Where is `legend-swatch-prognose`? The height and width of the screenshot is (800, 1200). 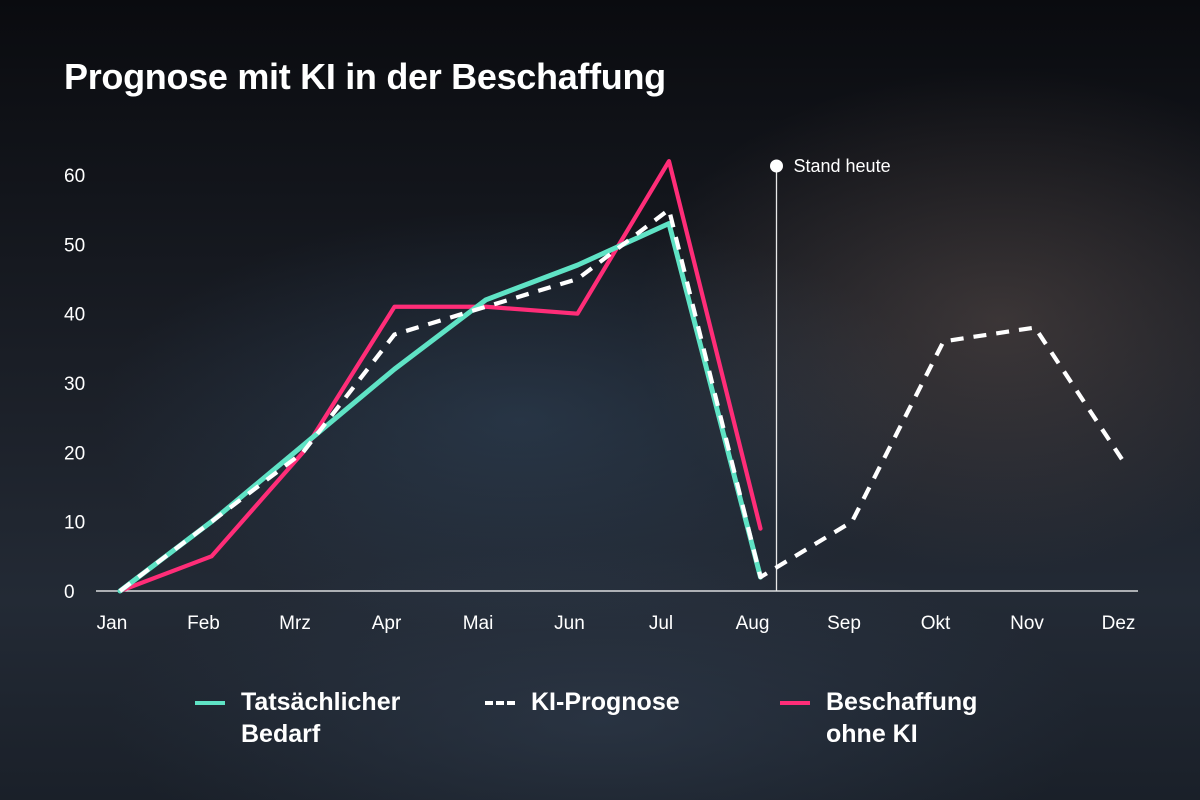
legend-swatch-prognose is located at coordinates (500, 703).